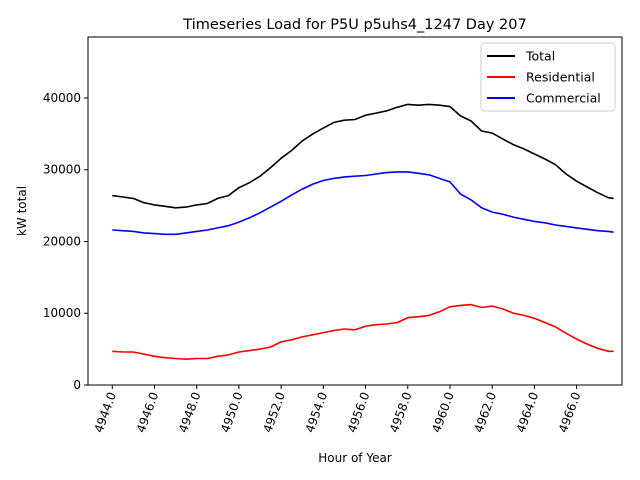 Image resolution: width=640 pixels, height=480 pixels. I want to click on y-tick-label: 20000, so click(62, 241).